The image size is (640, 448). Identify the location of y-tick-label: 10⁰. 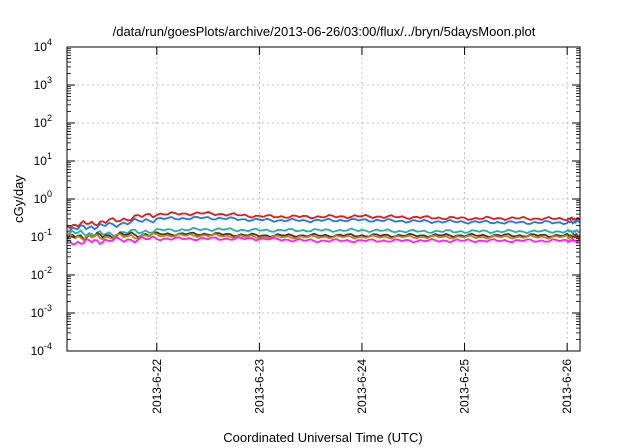
(43, 197).